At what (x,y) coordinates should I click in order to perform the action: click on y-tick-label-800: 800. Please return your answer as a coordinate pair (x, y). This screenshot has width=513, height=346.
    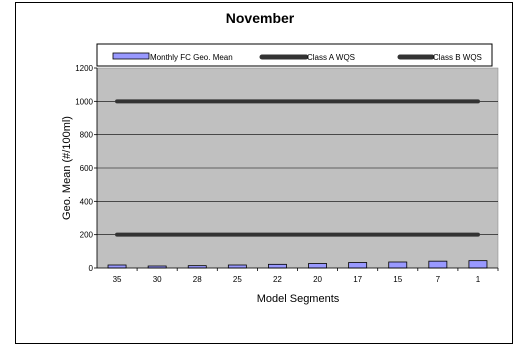
    Looking at the image, I should click on (87, 135).